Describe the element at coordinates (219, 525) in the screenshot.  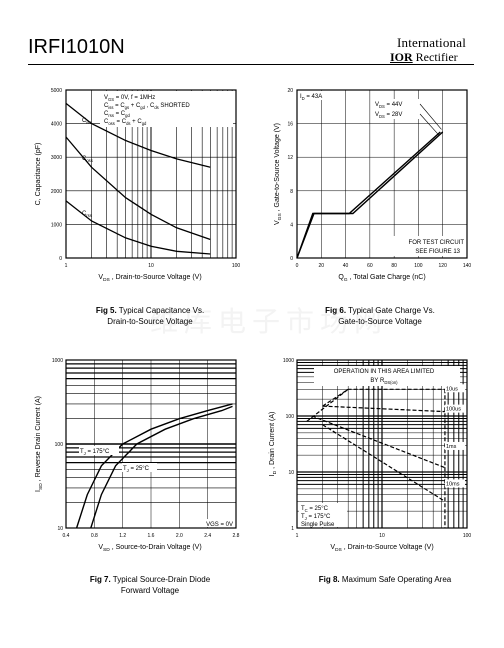
I see `fig7-vgs: VGS = 0V` at that location.